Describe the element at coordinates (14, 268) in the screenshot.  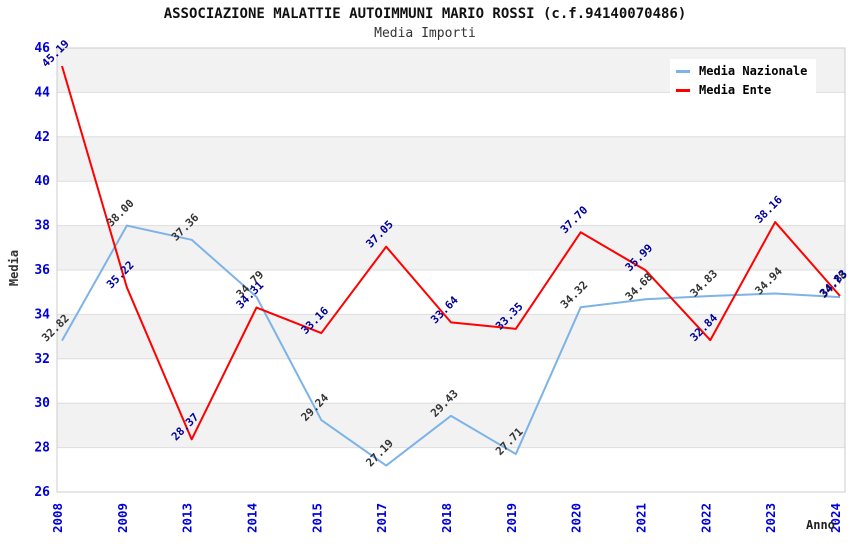
I see `y-axis-title: Media` at that location.